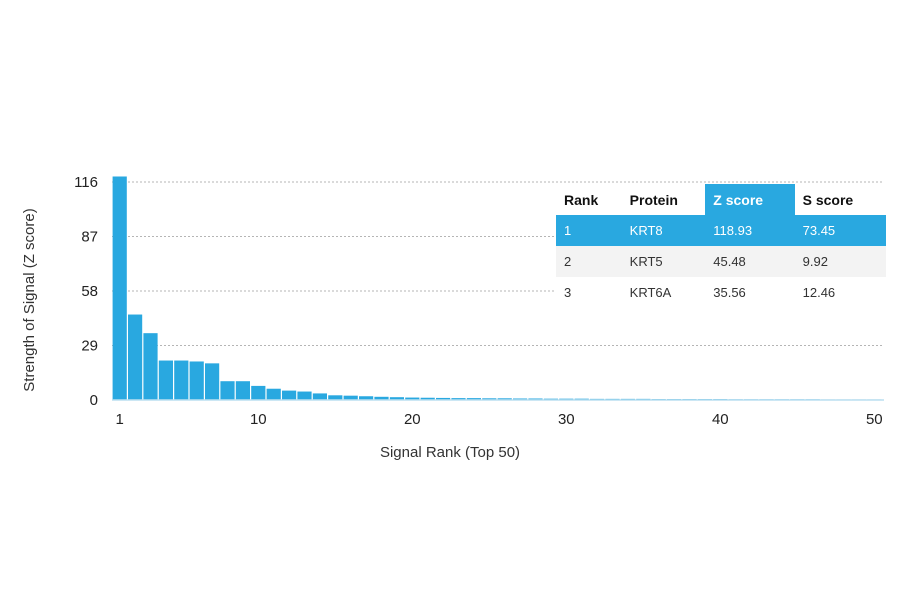 The image size is (900, 594). Describe the element at coordinates (589, 292) in the screenshot. I see `cell-rank: 3` at that location.